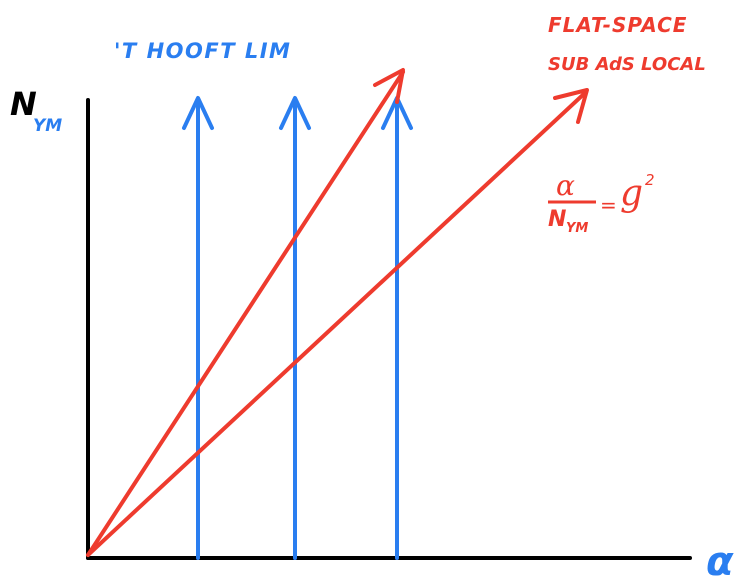  I want to click on x-axis-label: α, so click(720, 562).